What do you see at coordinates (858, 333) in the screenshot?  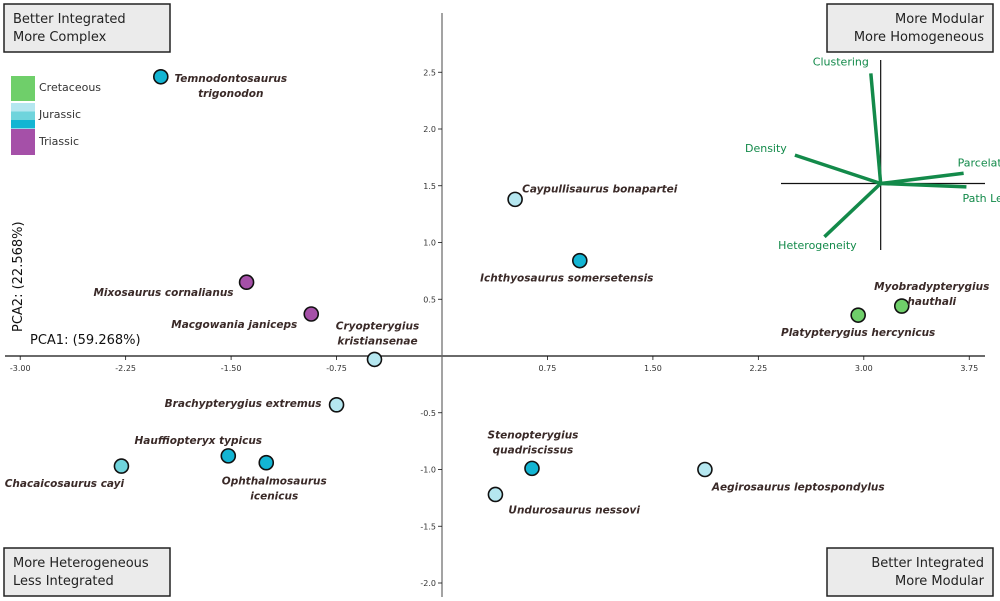 I see `point-label: Platypterygius hercynicus` at bounding box center [858, 333].